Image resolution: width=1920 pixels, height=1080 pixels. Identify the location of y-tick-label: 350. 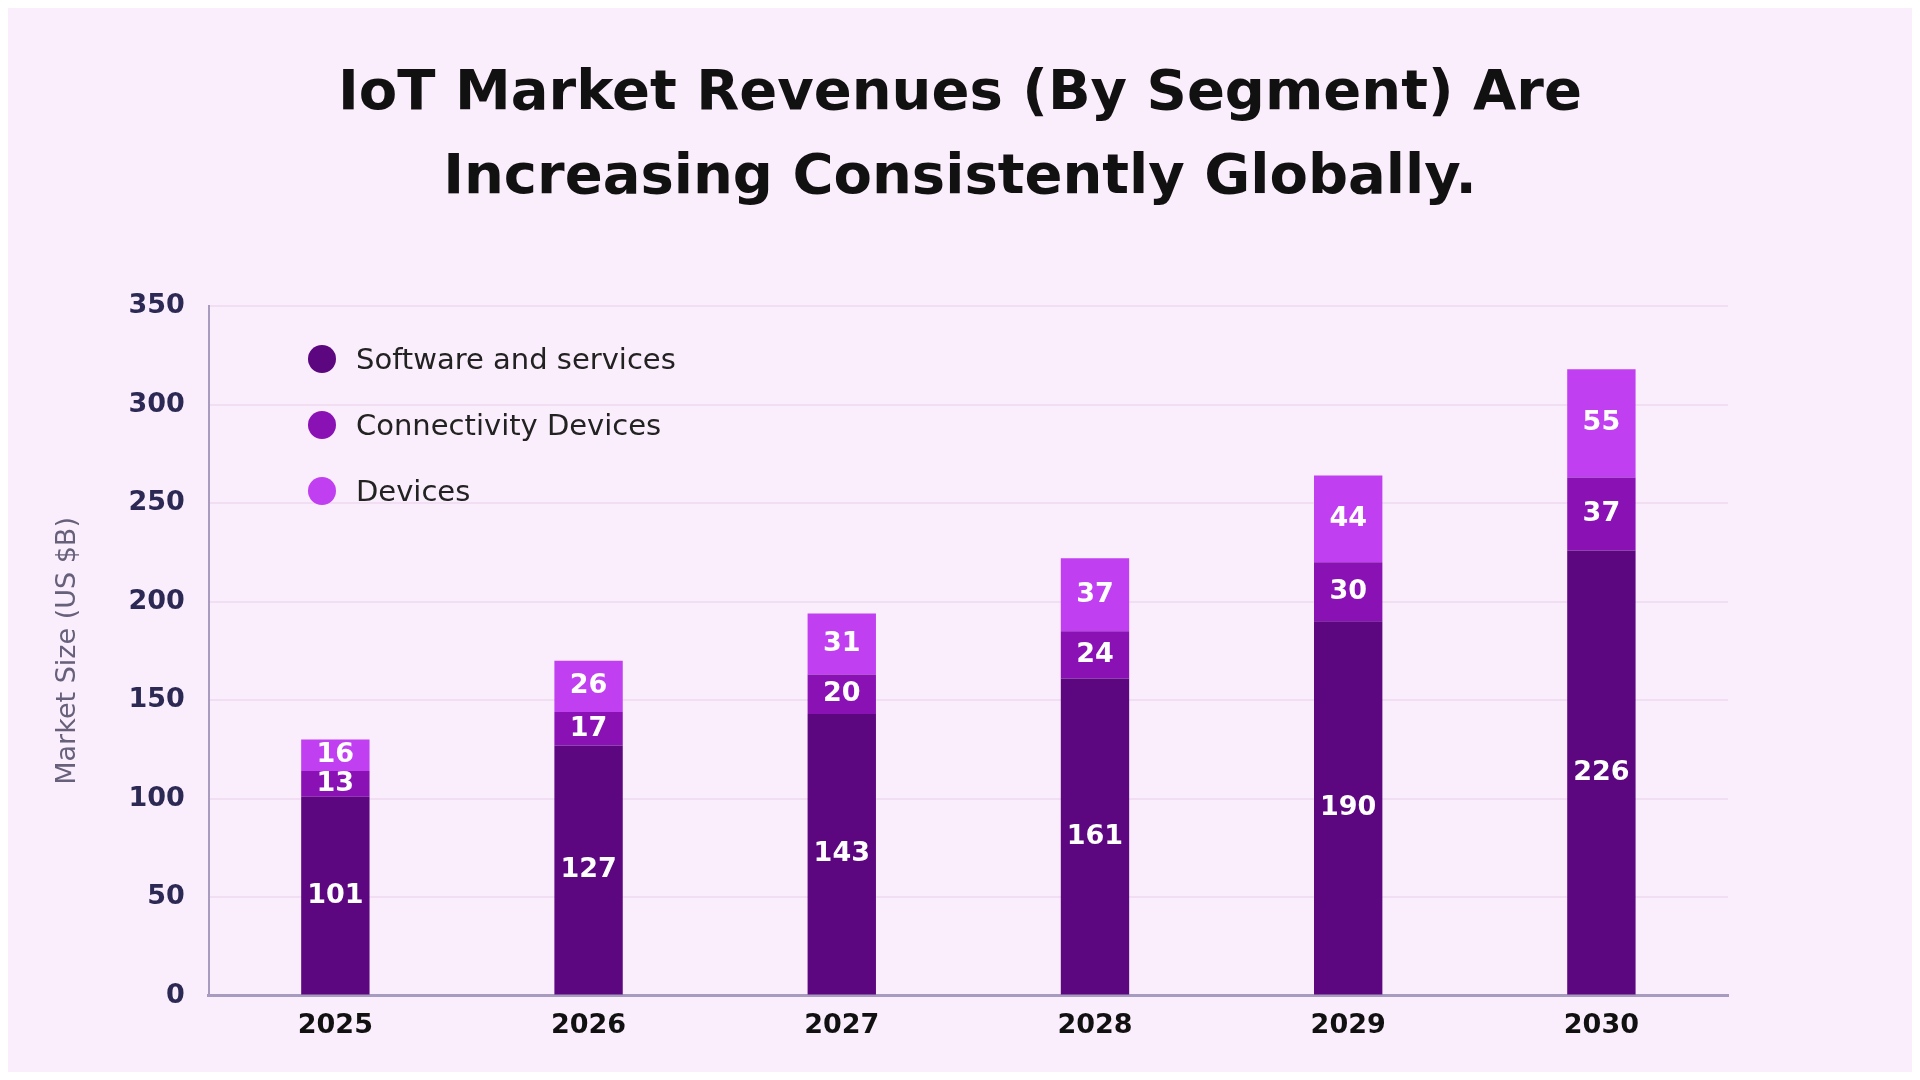
(156, 304).